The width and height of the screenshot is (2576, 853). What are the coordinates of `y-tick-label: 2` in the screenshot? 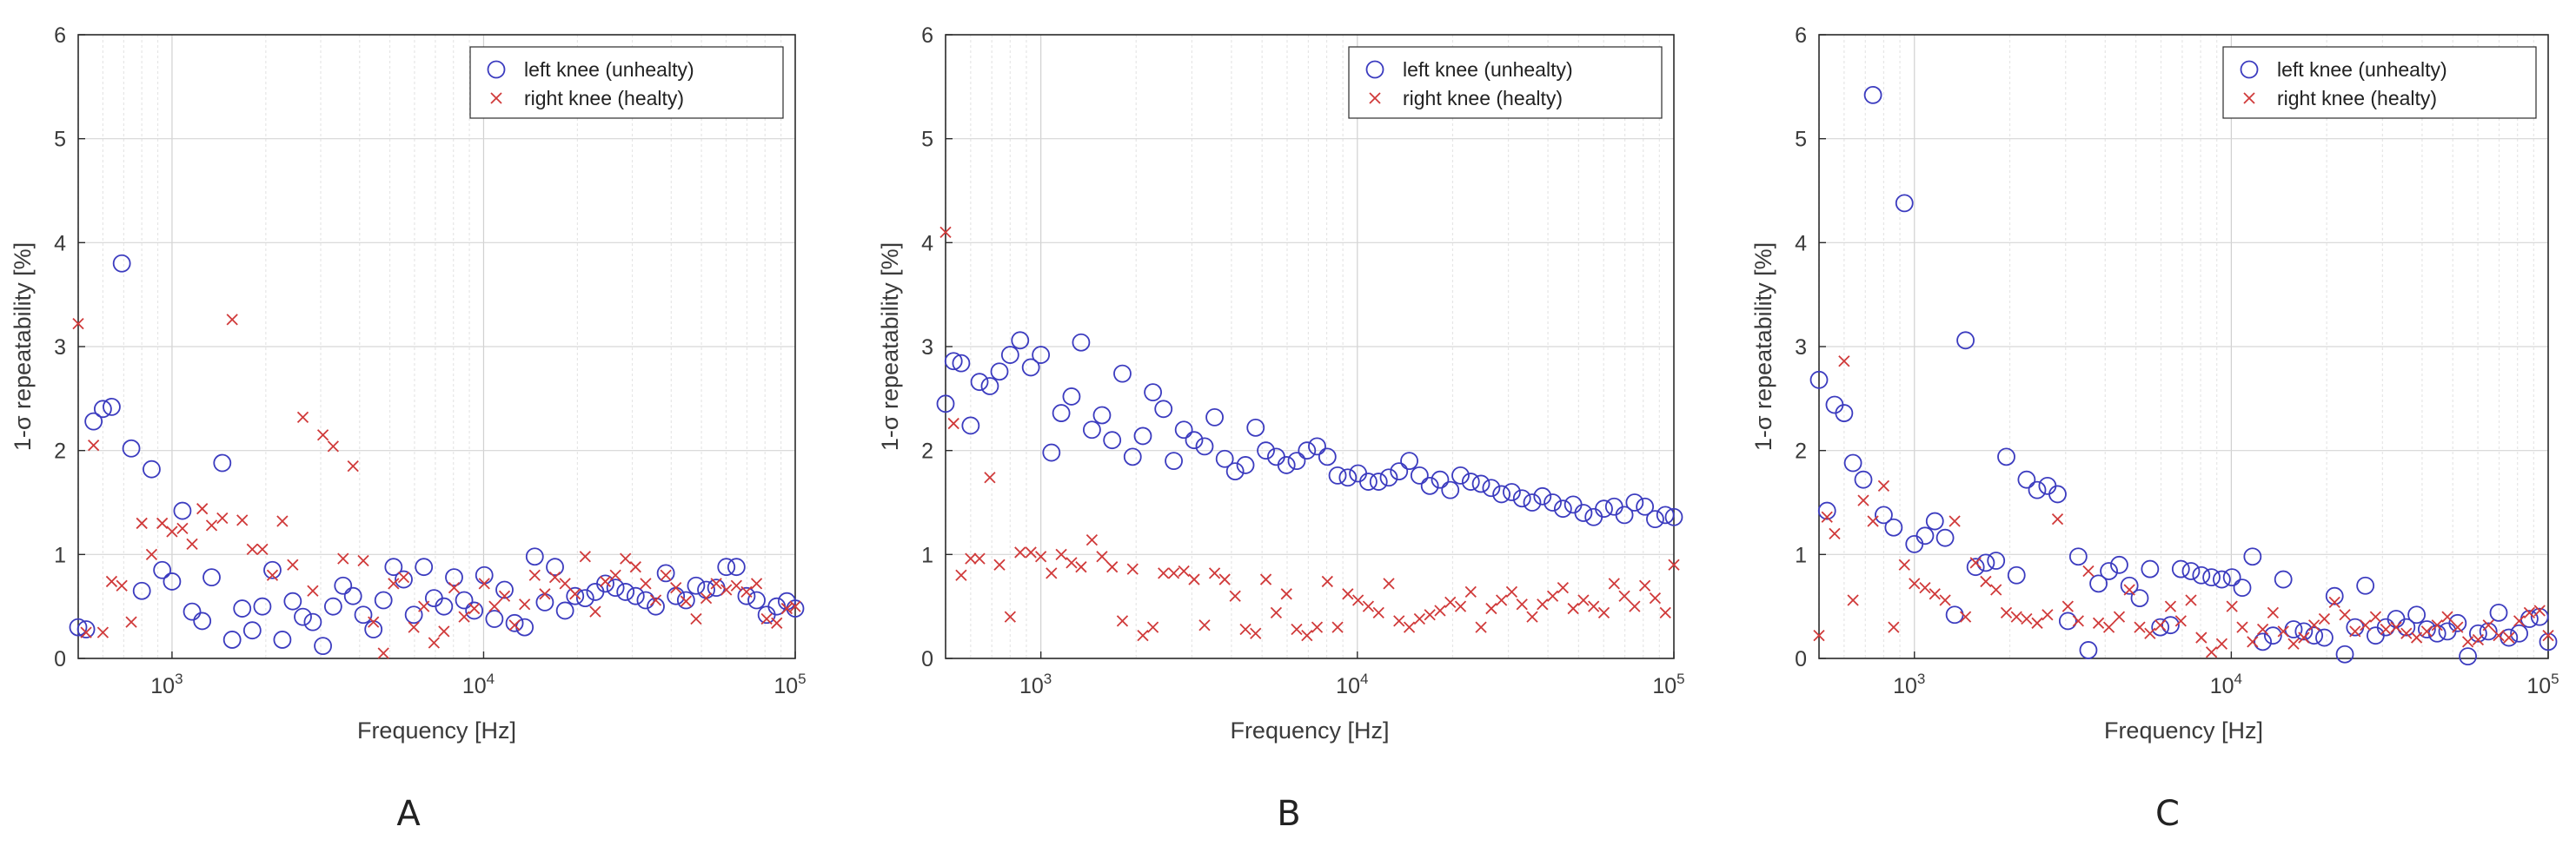 It's located at (1801, 452).